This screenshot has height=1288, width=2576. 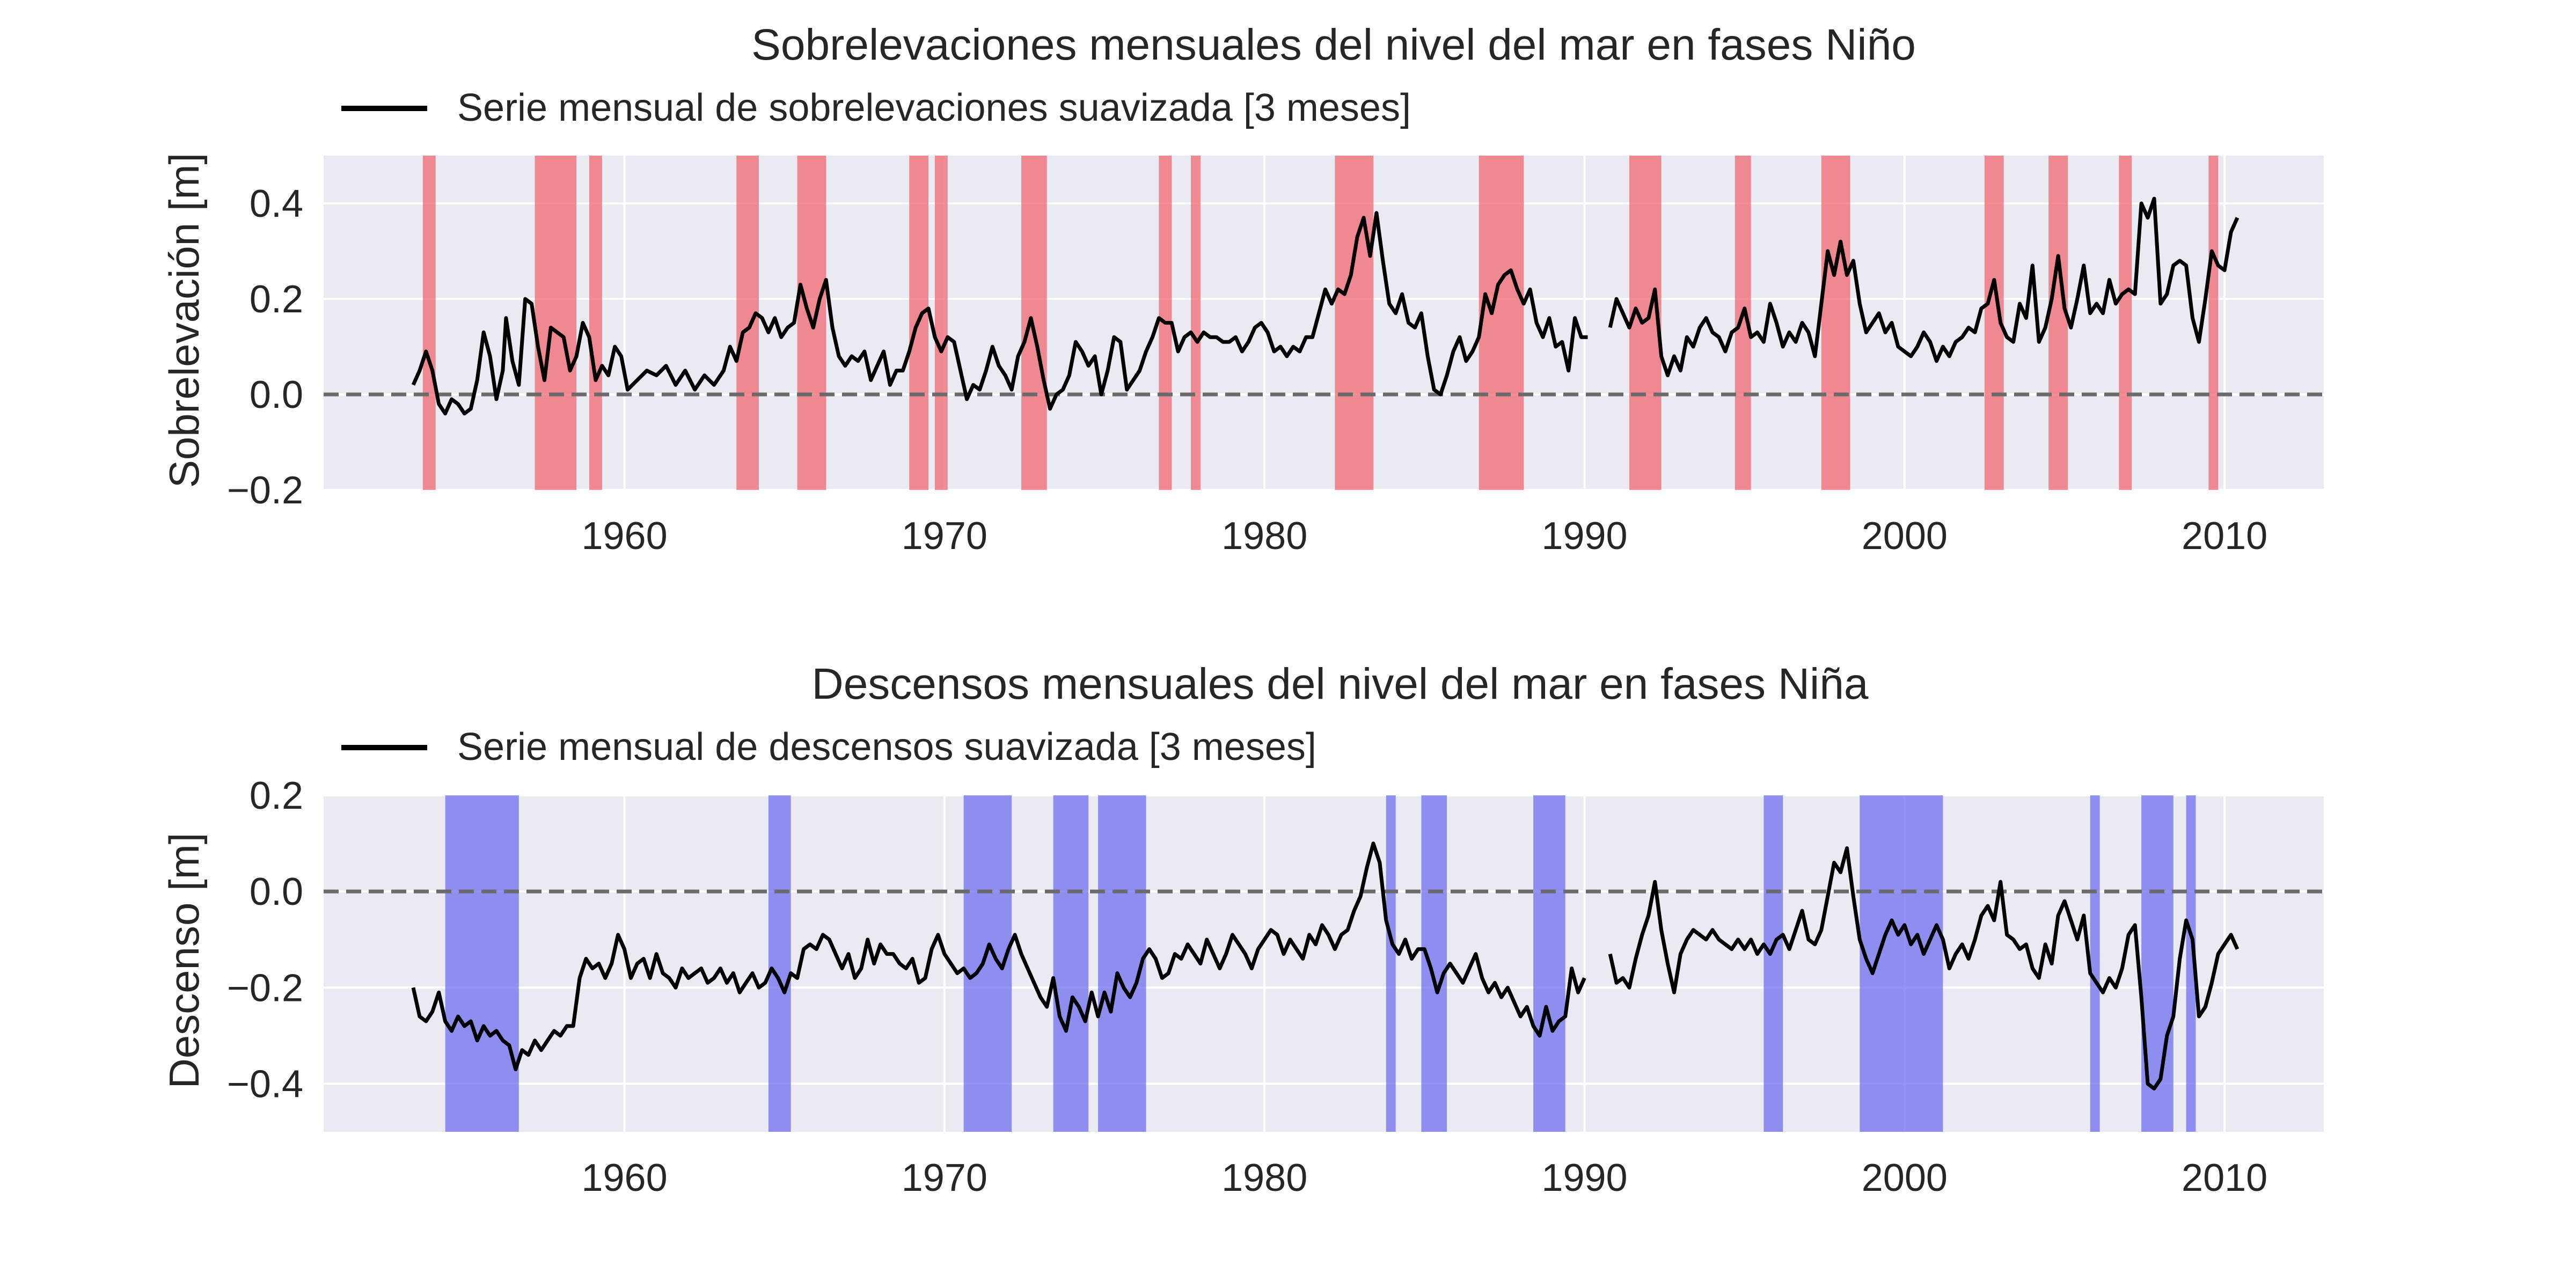 What do you see at coordinates (184, 320) in the screenshot?
I see `y-axis-label: Sobrelevación [m]` at bounding box center [184, 320].